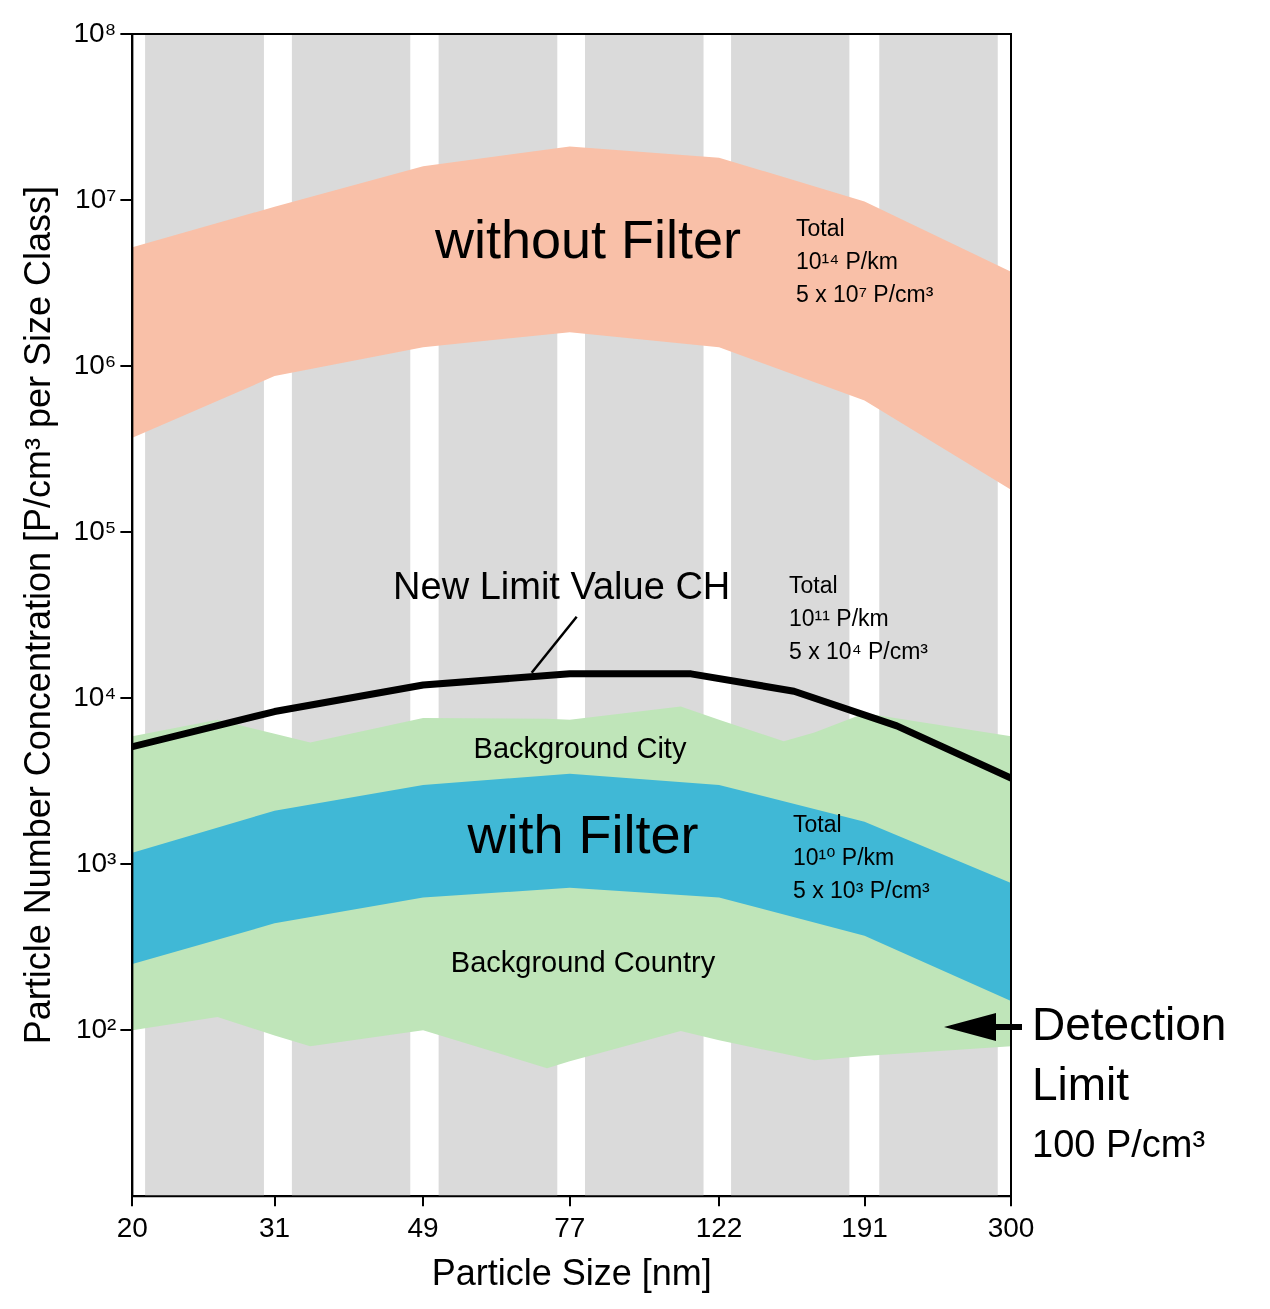  What do you see at coordinates (423, 1227) in the screenshot?
I see `x-tick-label: 49` at bounding box center [423, 1227].